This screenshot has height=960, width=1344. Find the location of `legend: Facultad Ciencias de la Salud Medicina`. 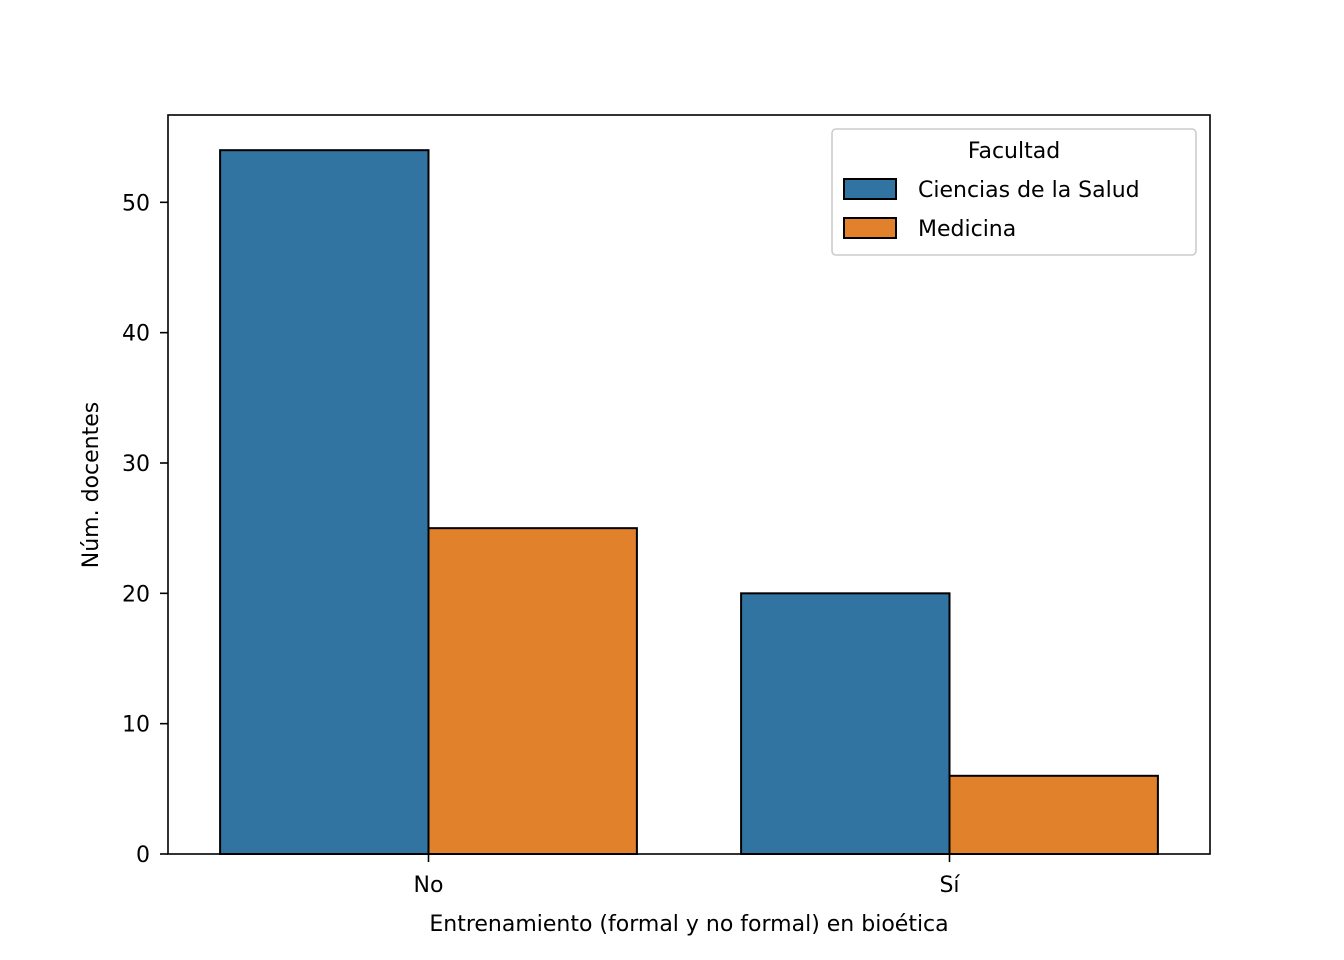

legend: Facultad Ciencias de la Salud Medicina is located at coordinates (1014, 192).